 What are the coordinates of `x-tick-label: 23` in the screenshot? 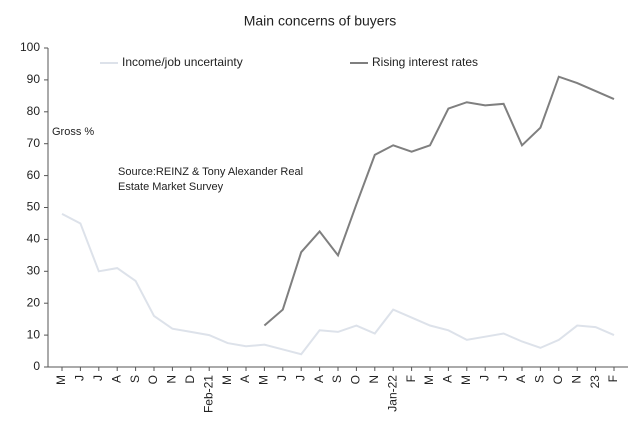 It's located at (595, 382).